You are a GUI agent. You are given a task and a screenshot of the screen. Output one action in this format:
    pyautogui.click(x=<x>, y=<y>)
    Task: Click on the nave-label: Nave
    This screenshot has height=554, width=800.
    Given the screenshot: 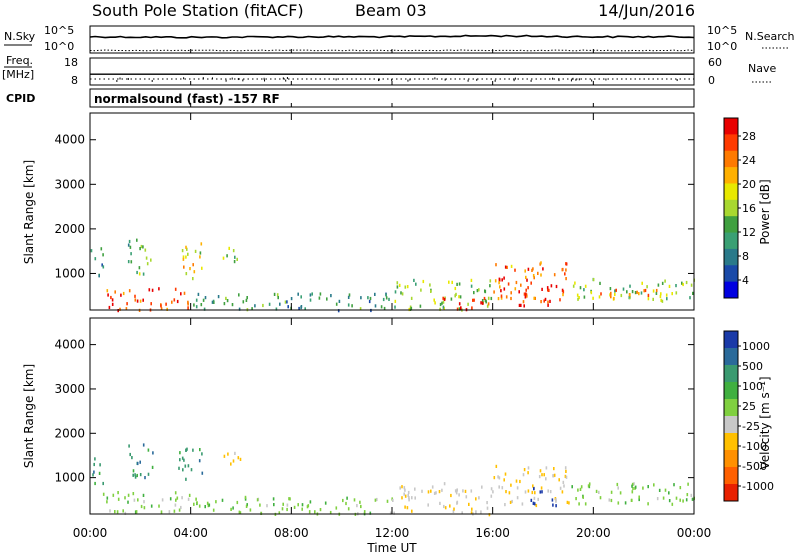 What is the action you would take?
    pyautogui.click(x=762, y=68)
    